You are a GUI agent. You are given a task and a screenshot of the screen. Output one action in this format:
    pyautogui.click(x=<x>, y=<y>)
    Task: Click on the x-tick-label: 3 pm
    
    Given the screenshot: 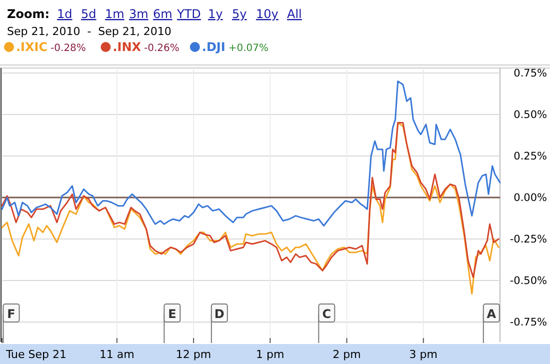 What is the action you would take?
    pyautogui.click(x=423, y=354)
    